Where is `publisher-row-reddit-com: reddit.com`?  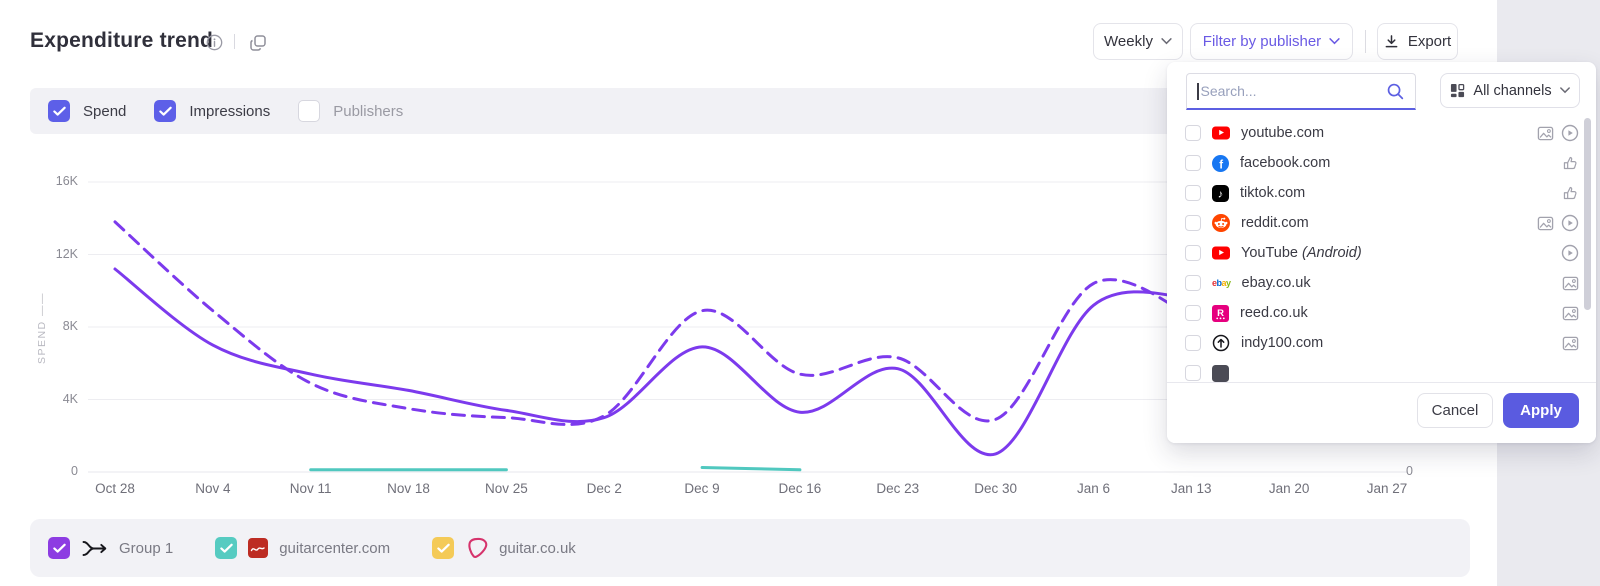
publisher-row-reddit-com: reddit.com is located at coordinates (1373, 223).